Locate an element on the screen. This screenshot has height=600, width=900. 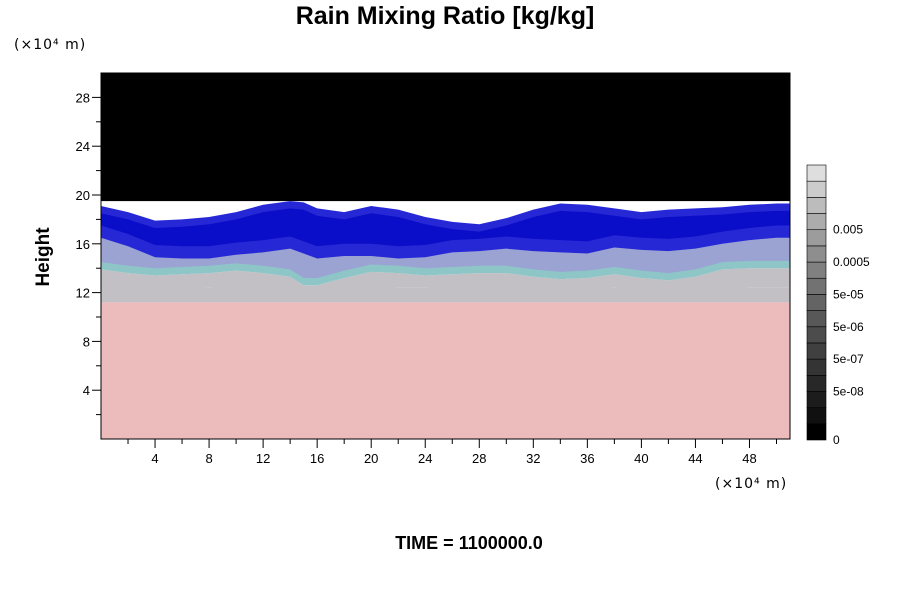
colorbar-label: 5e-08 is located at coordinates (848, 391).